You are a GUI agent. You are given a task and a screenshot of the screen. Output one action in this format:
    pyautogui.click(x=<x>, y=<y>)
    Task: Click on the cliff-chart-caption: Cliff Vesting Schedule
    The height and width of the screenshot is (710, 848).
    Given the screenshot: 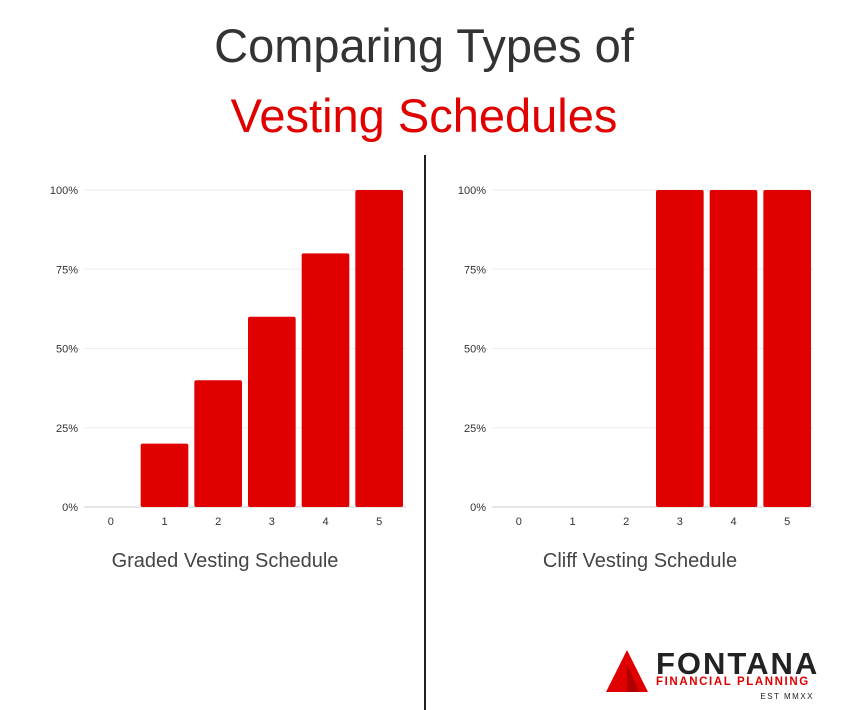 What is the action you would take?
    pyautogui.click(x=640, y=561)
    